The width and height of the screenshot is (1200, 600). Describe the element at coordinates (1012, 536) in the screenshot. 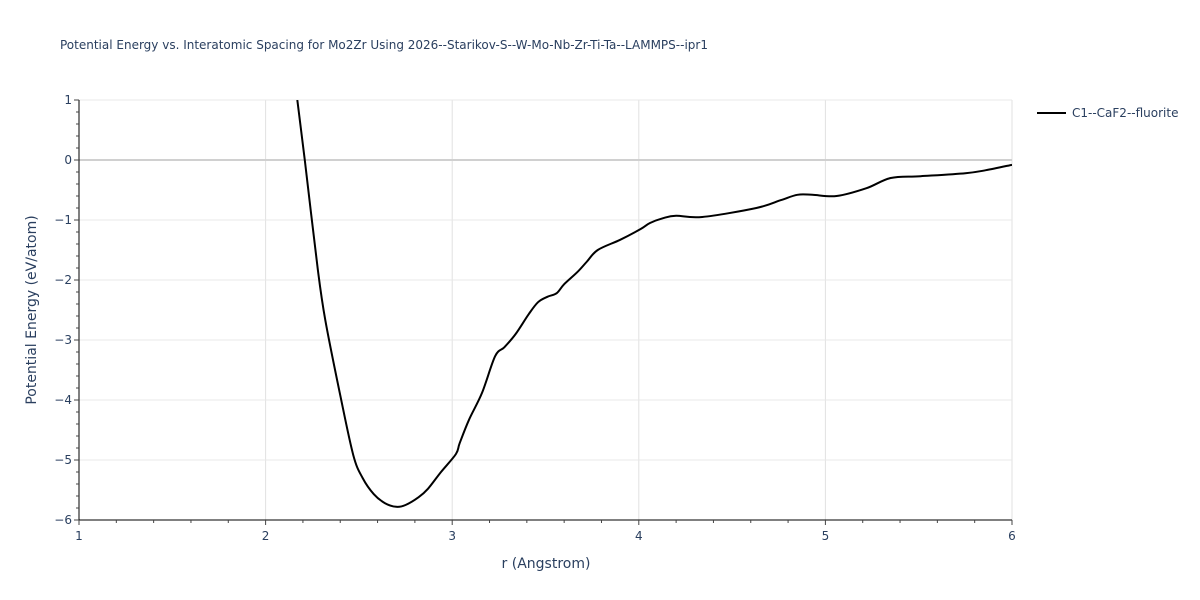

I see `x-tick-label: 6` at that location.